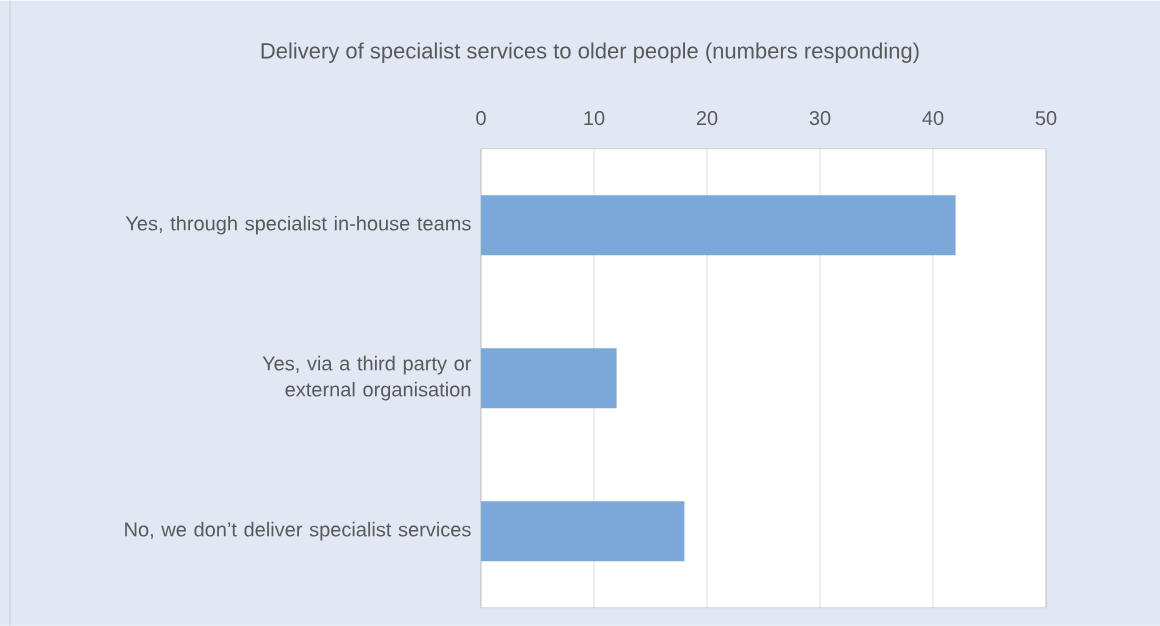 The image size is (1160, 626). What do you see at coordinates (1046, 118) in the screenshot?
I see `x-tick-label: 50` at bounding box center [1046, 118].